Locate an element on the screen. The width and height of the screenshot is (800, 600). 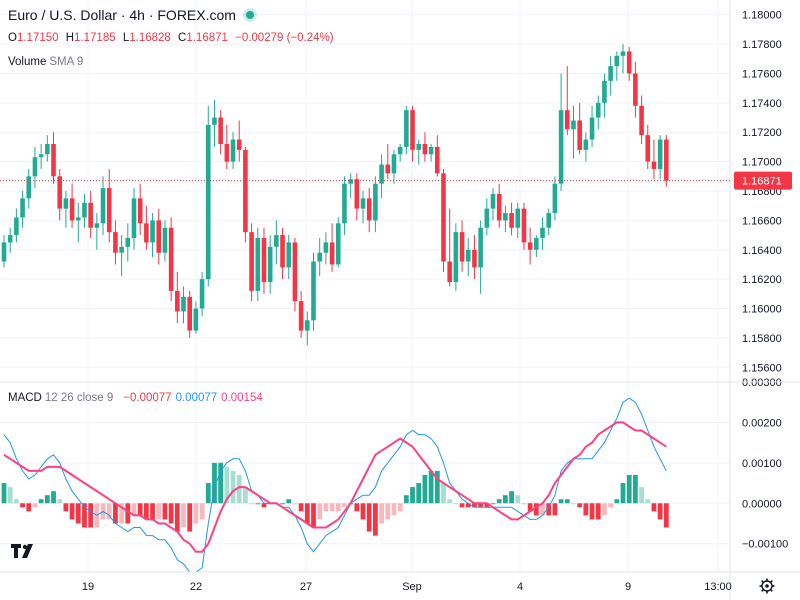
volume-legend: Volume SMA 9 is located at coordinates (45, 62).